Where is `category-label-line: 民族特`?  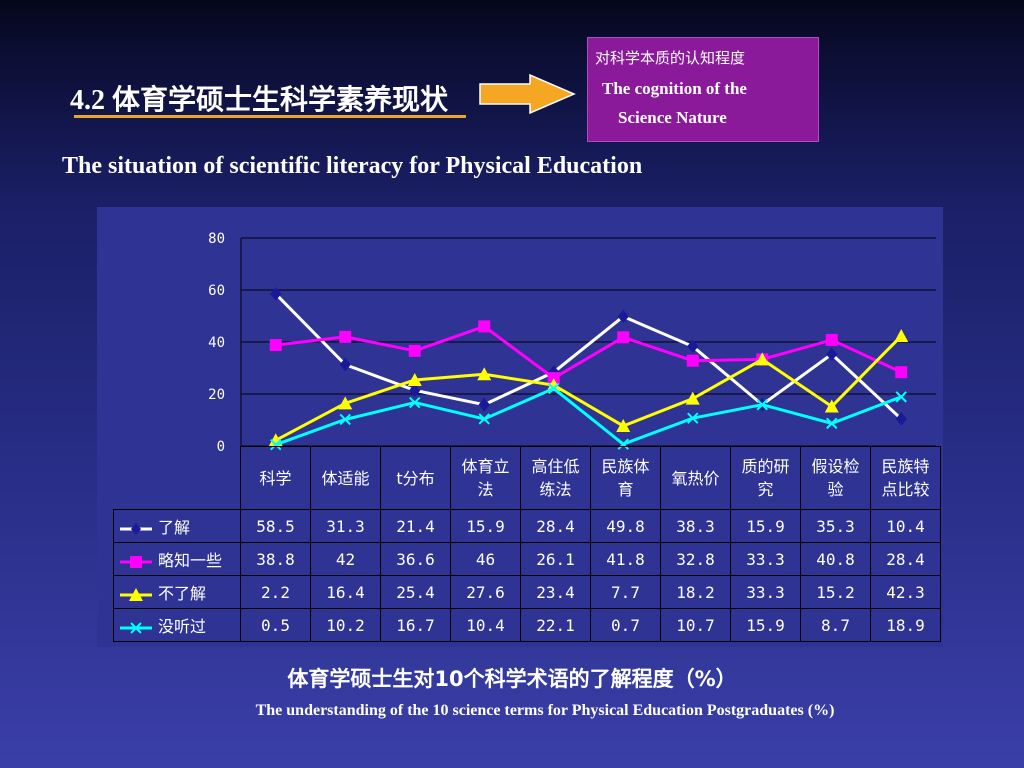 category-label-line: 民族特 is located at coordinates (905, 466).